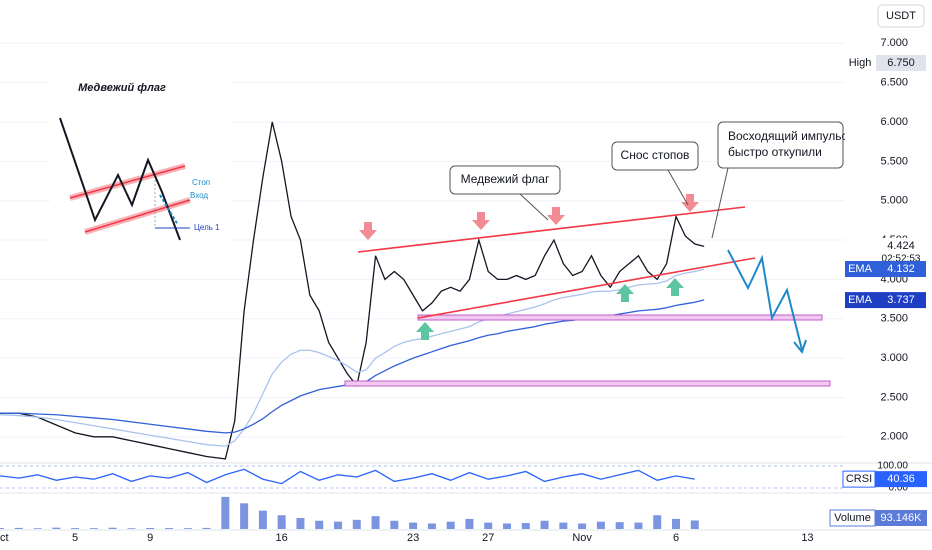  I want to click on currency-button, so click(901, 16).